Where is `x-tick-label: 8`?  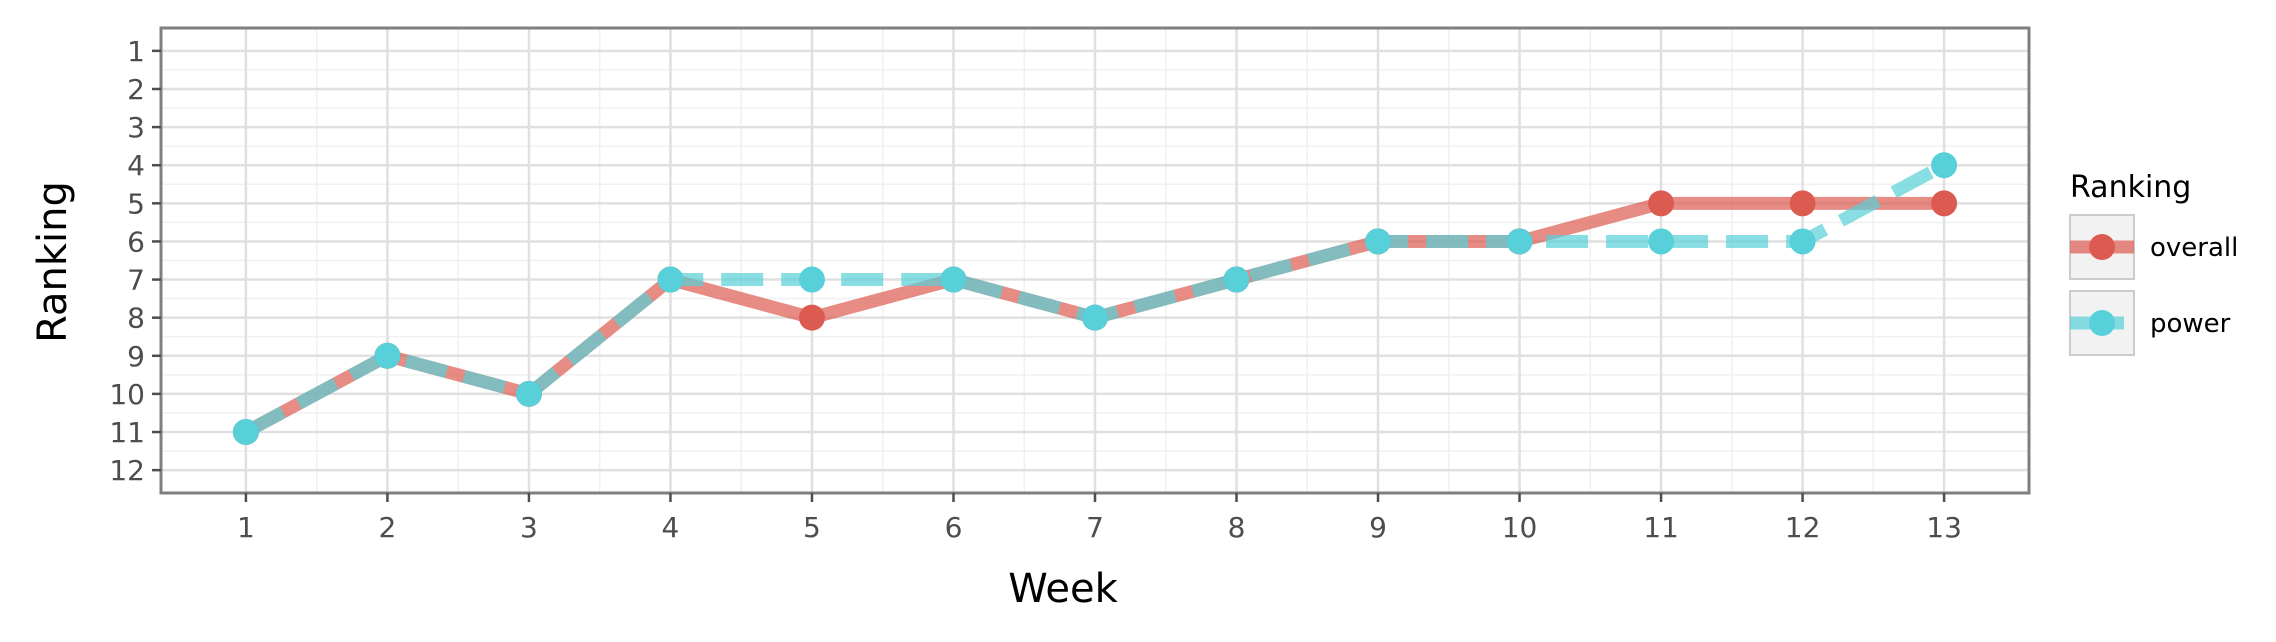 x-tick-label: 8 is located at coordinates (1237, 527).